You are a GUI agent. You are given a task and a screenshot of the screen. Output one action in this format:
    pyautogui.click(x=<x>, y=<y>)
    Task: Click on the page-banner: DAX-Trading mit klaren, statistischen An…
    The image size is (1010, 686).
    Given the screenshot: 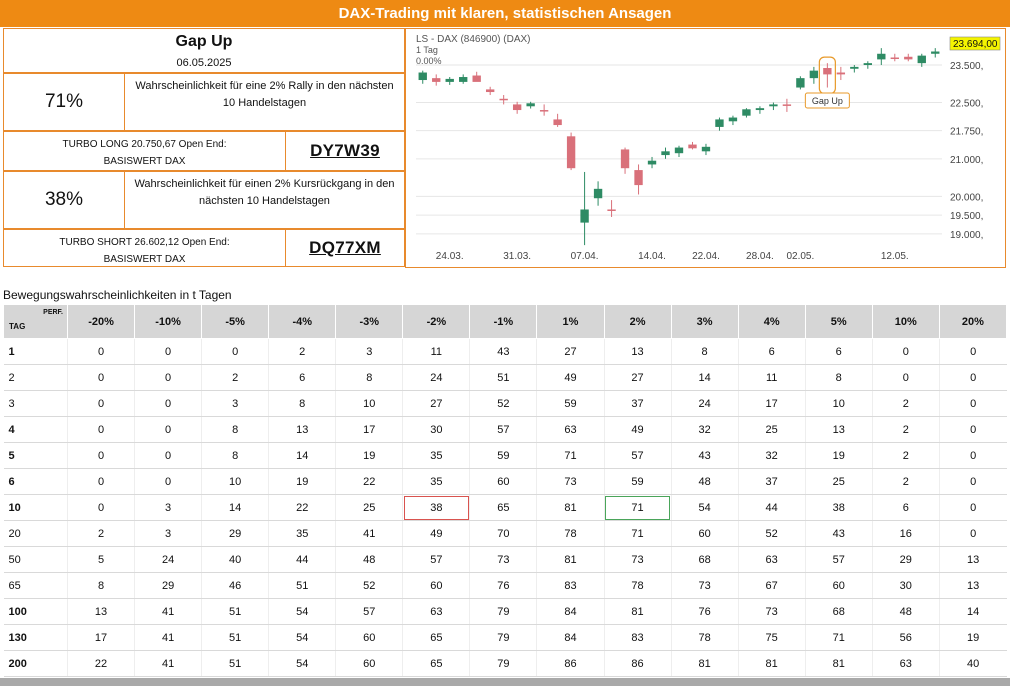 What is the action you would take?
    pyautogui.click(x=505, y=13)
    